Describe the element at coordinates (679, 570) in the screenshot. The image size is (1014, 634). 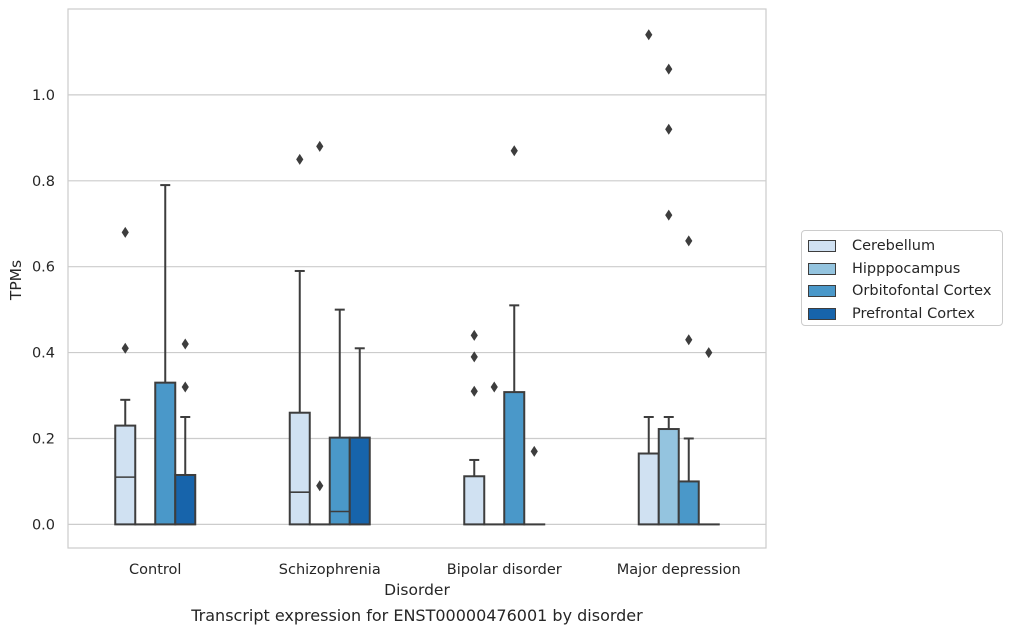
I see `x-tick-label: Major depression` at that location.